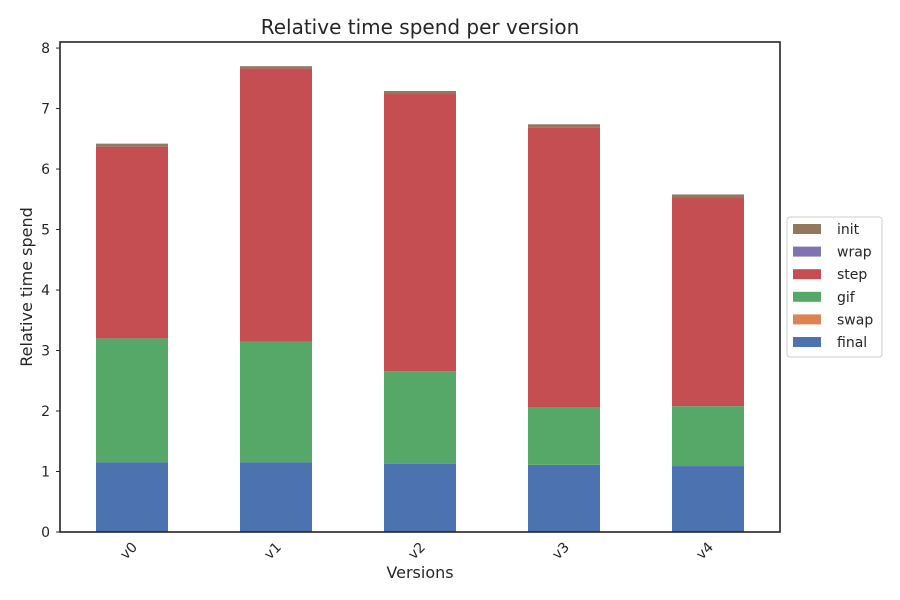  What do you see at coordinates (420, 233) in the screenshot?
I see `bar-step-v2` at bounding box center [420, 233].